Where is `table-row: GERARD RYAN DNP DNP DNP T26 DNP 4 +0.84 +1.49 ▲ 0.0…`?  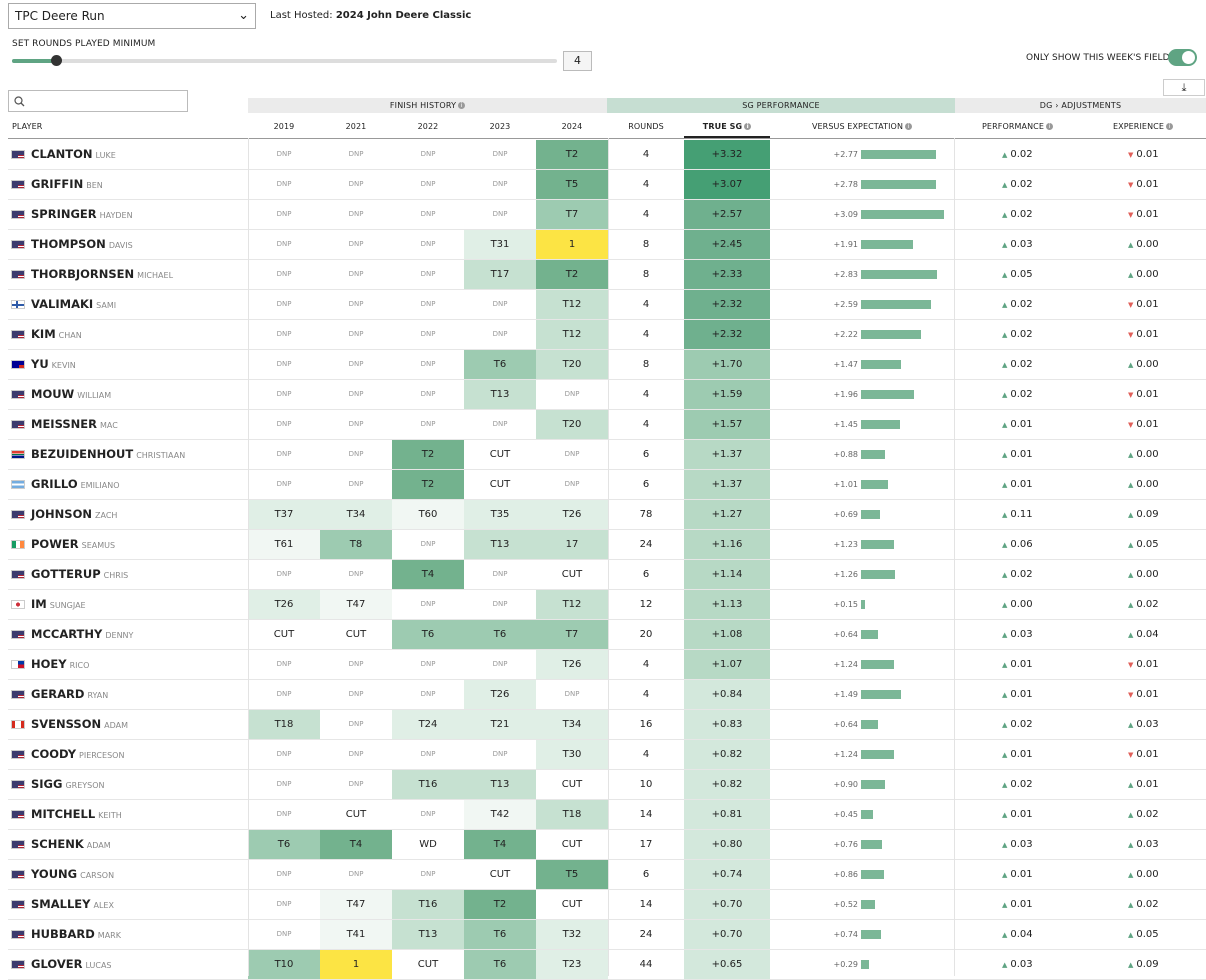
table-row: GERARD RYAN DNP DNP DNP T26 DNP 4 +0.84 +1.49 ▲ 0.0… is located at coordinates (603, 695).